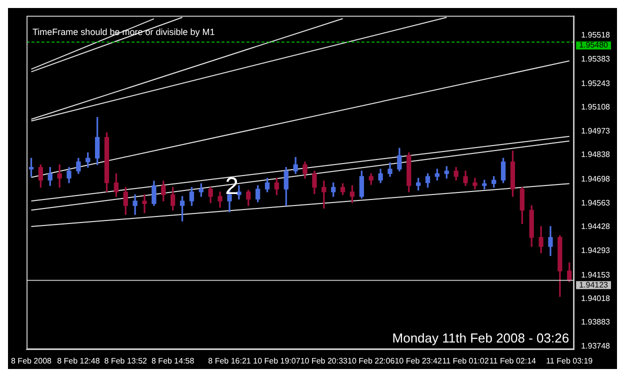 The width and height of the screenshot is (625, 377). Describe the element at coordinates (78, 361) in the screenshot. I see `x-tick-label: 8 Feb 12:48` at that location.